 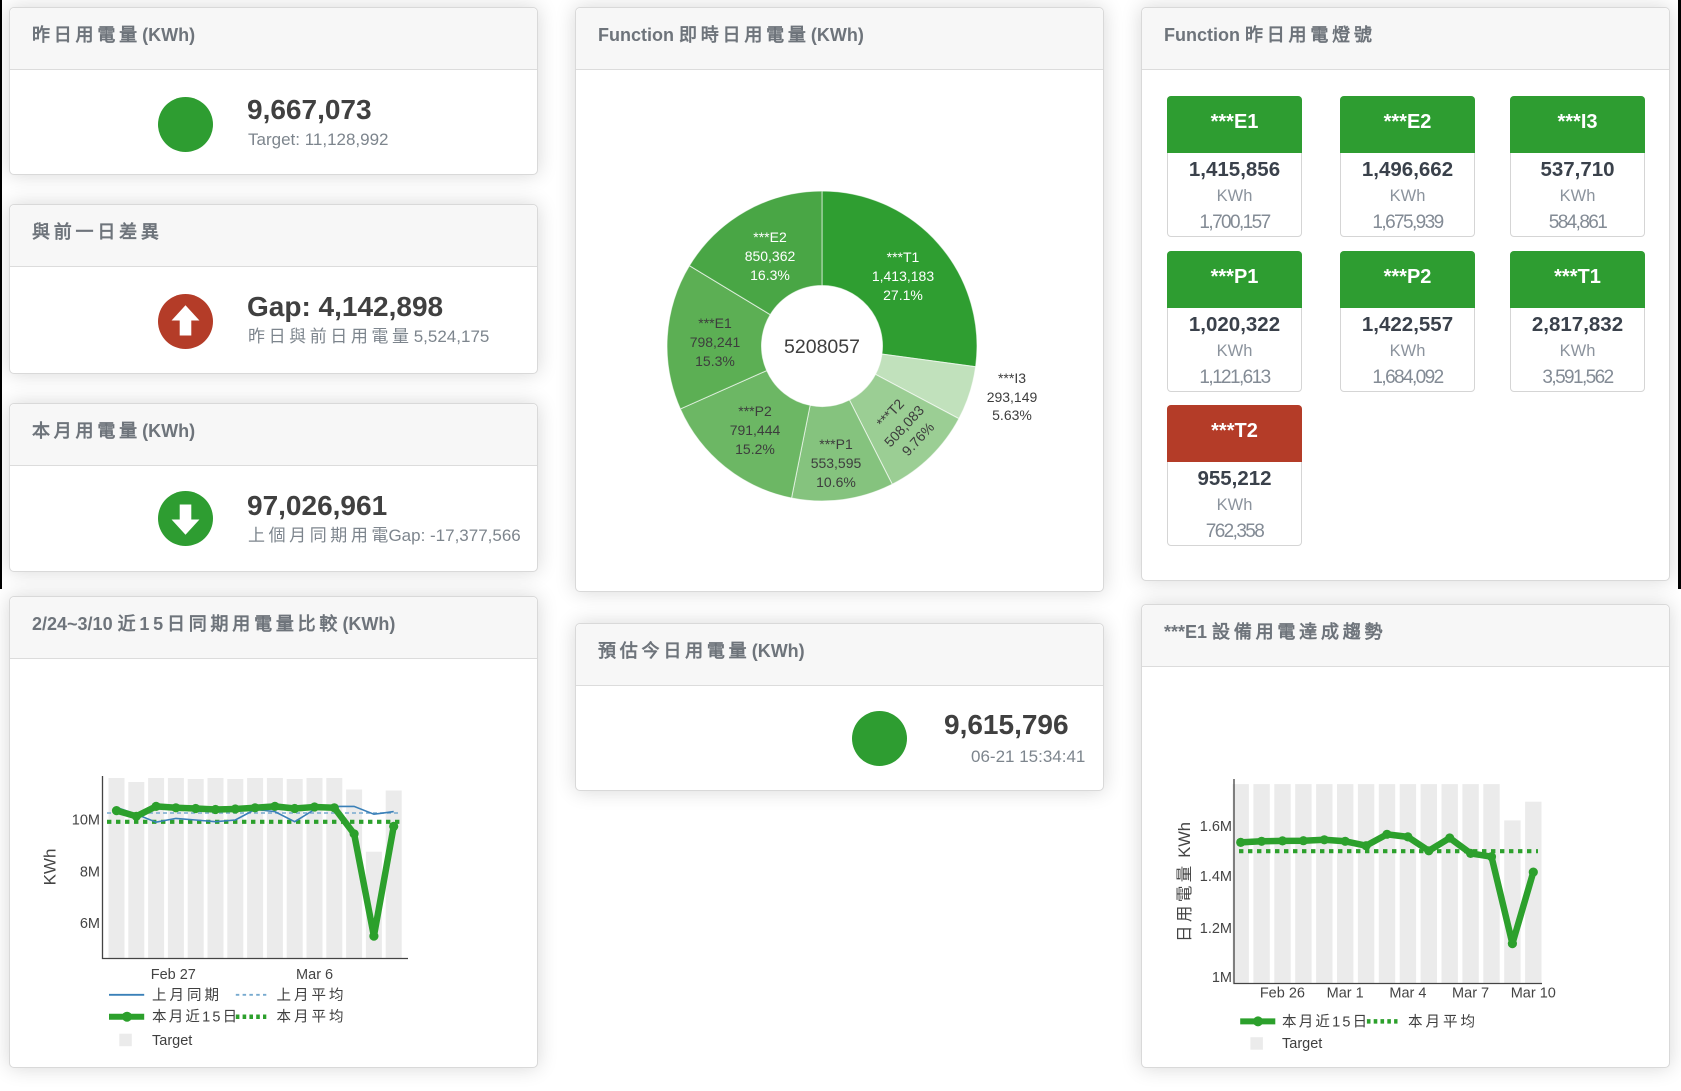 I want to click on svg-text: KWh, so click(x=50, y=867).